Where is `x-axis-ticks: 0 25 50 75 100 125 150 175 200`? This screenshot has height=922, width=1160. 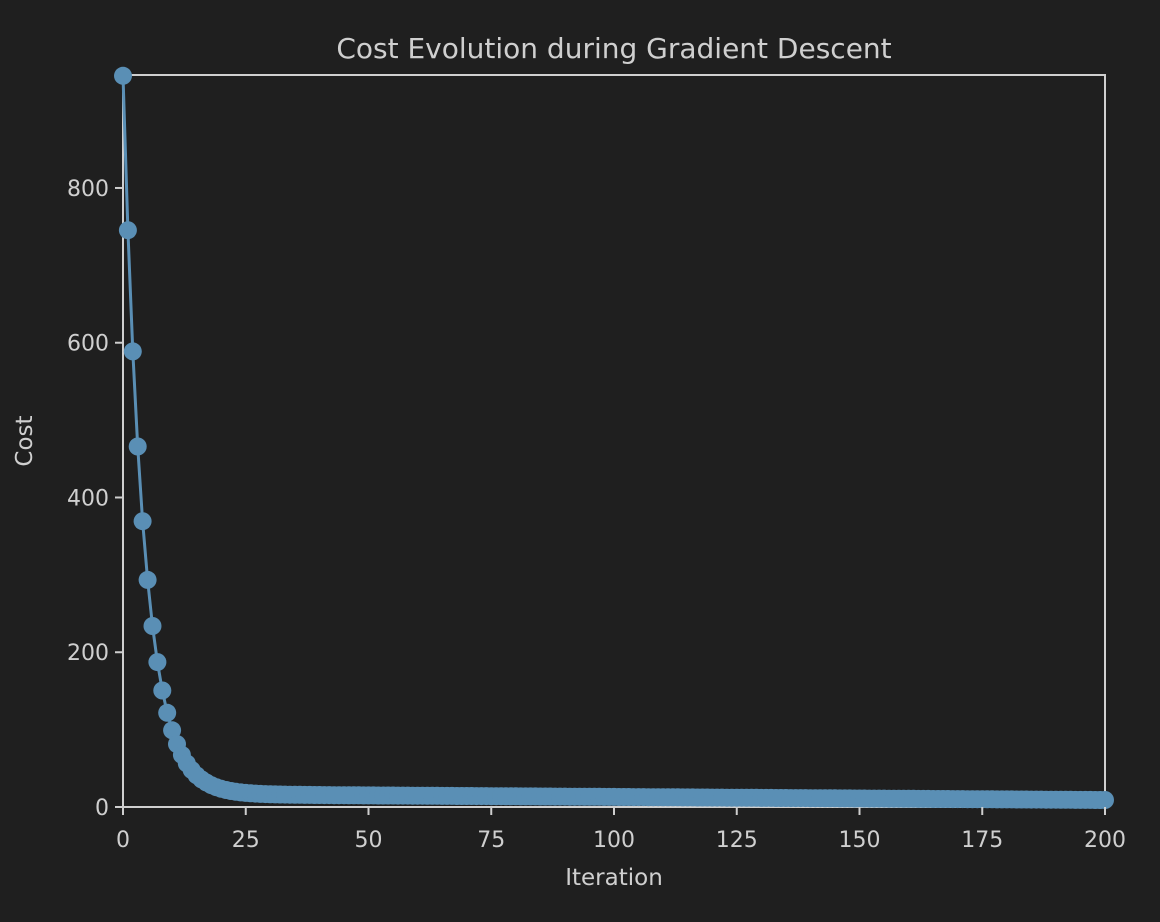
x-axis-ticks: 0 25 50 75 100 125 150 175 200 is located at coordinates (621, 830).